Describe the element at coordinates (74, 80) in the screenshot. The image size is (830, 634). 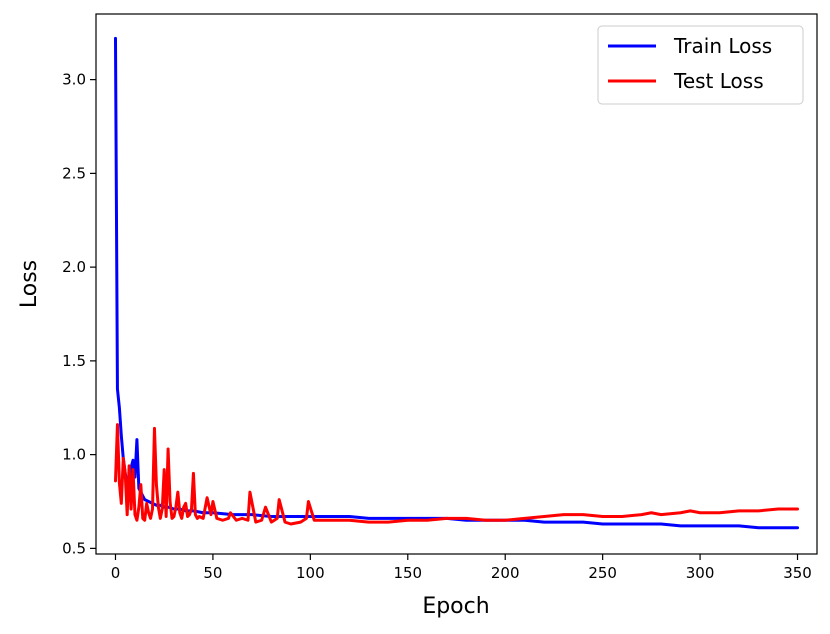
I see `y-tick-label: 3.0` at that location.